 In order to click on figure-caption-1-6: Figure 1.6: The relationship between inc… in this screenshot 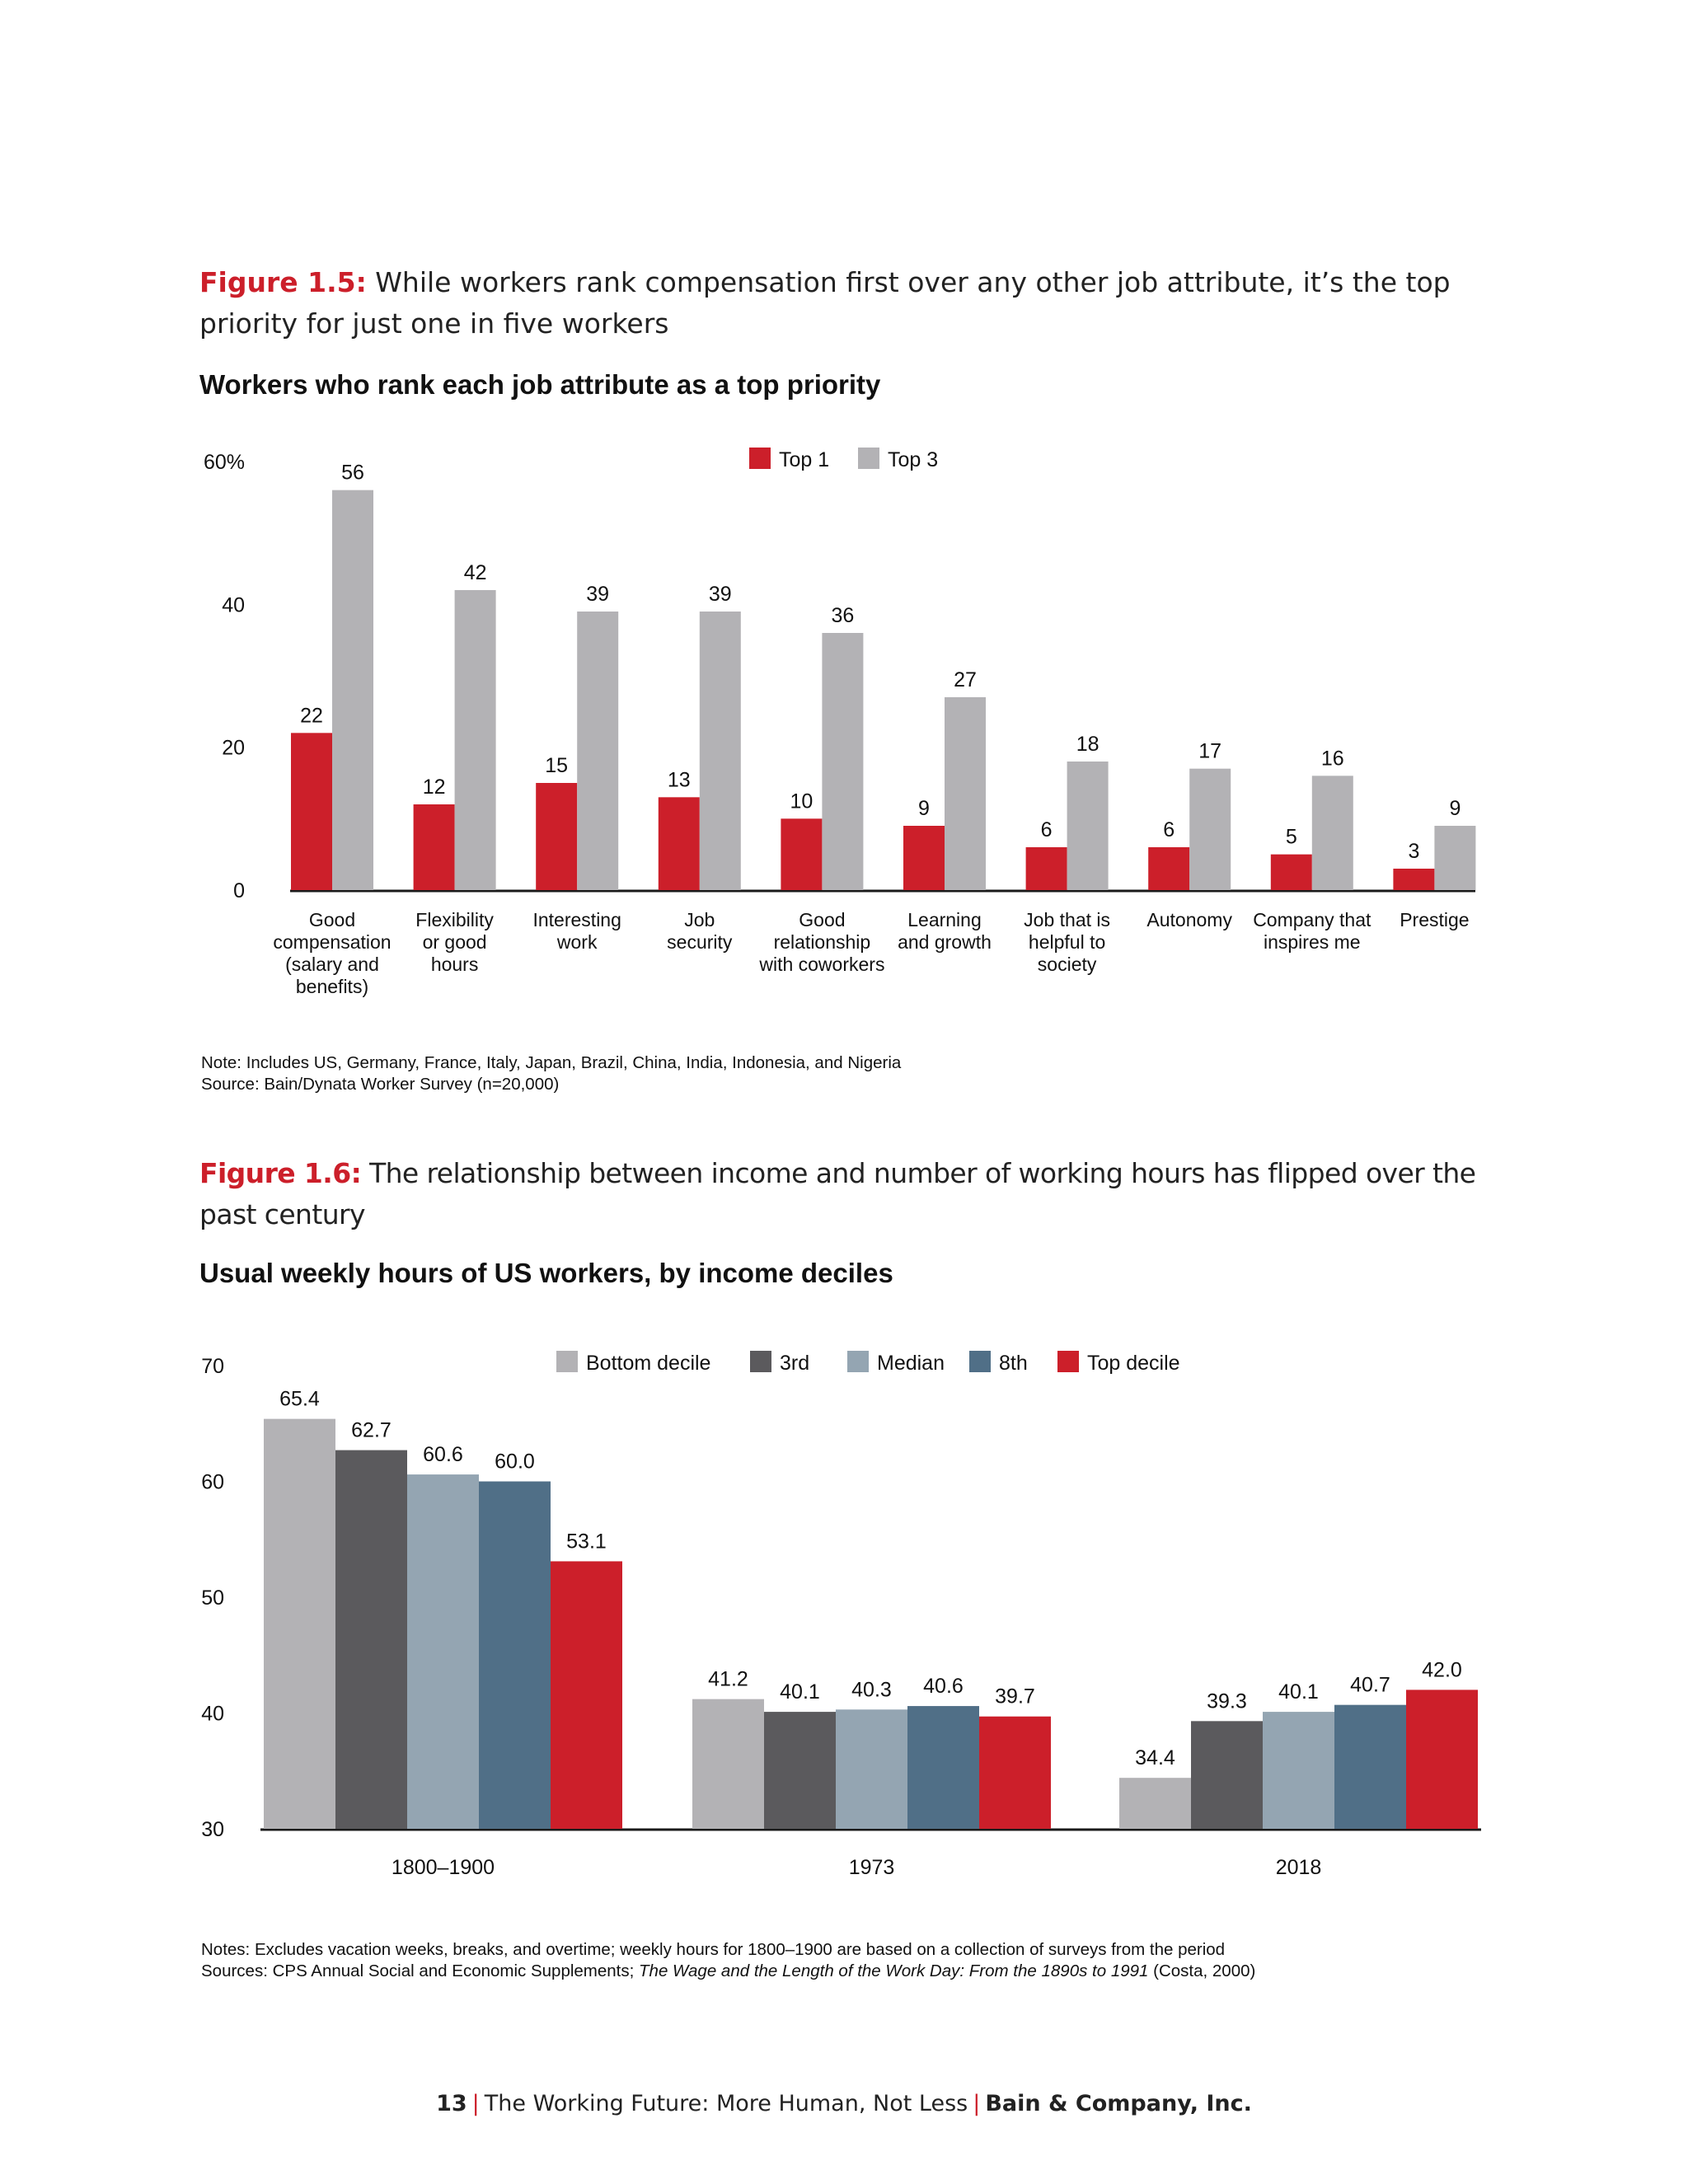, I will do `click(850, 1194)`.